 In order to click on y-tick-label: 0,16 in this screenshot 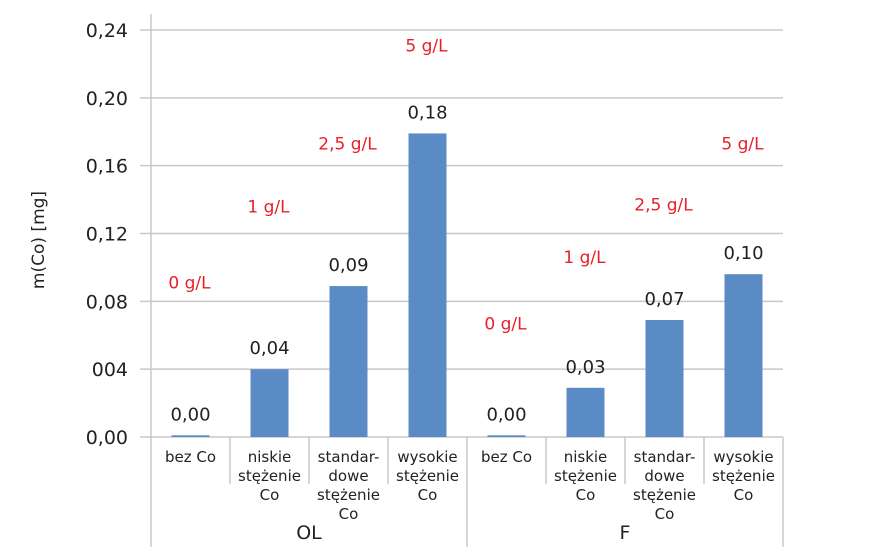, I will do `click(107, 167)`.